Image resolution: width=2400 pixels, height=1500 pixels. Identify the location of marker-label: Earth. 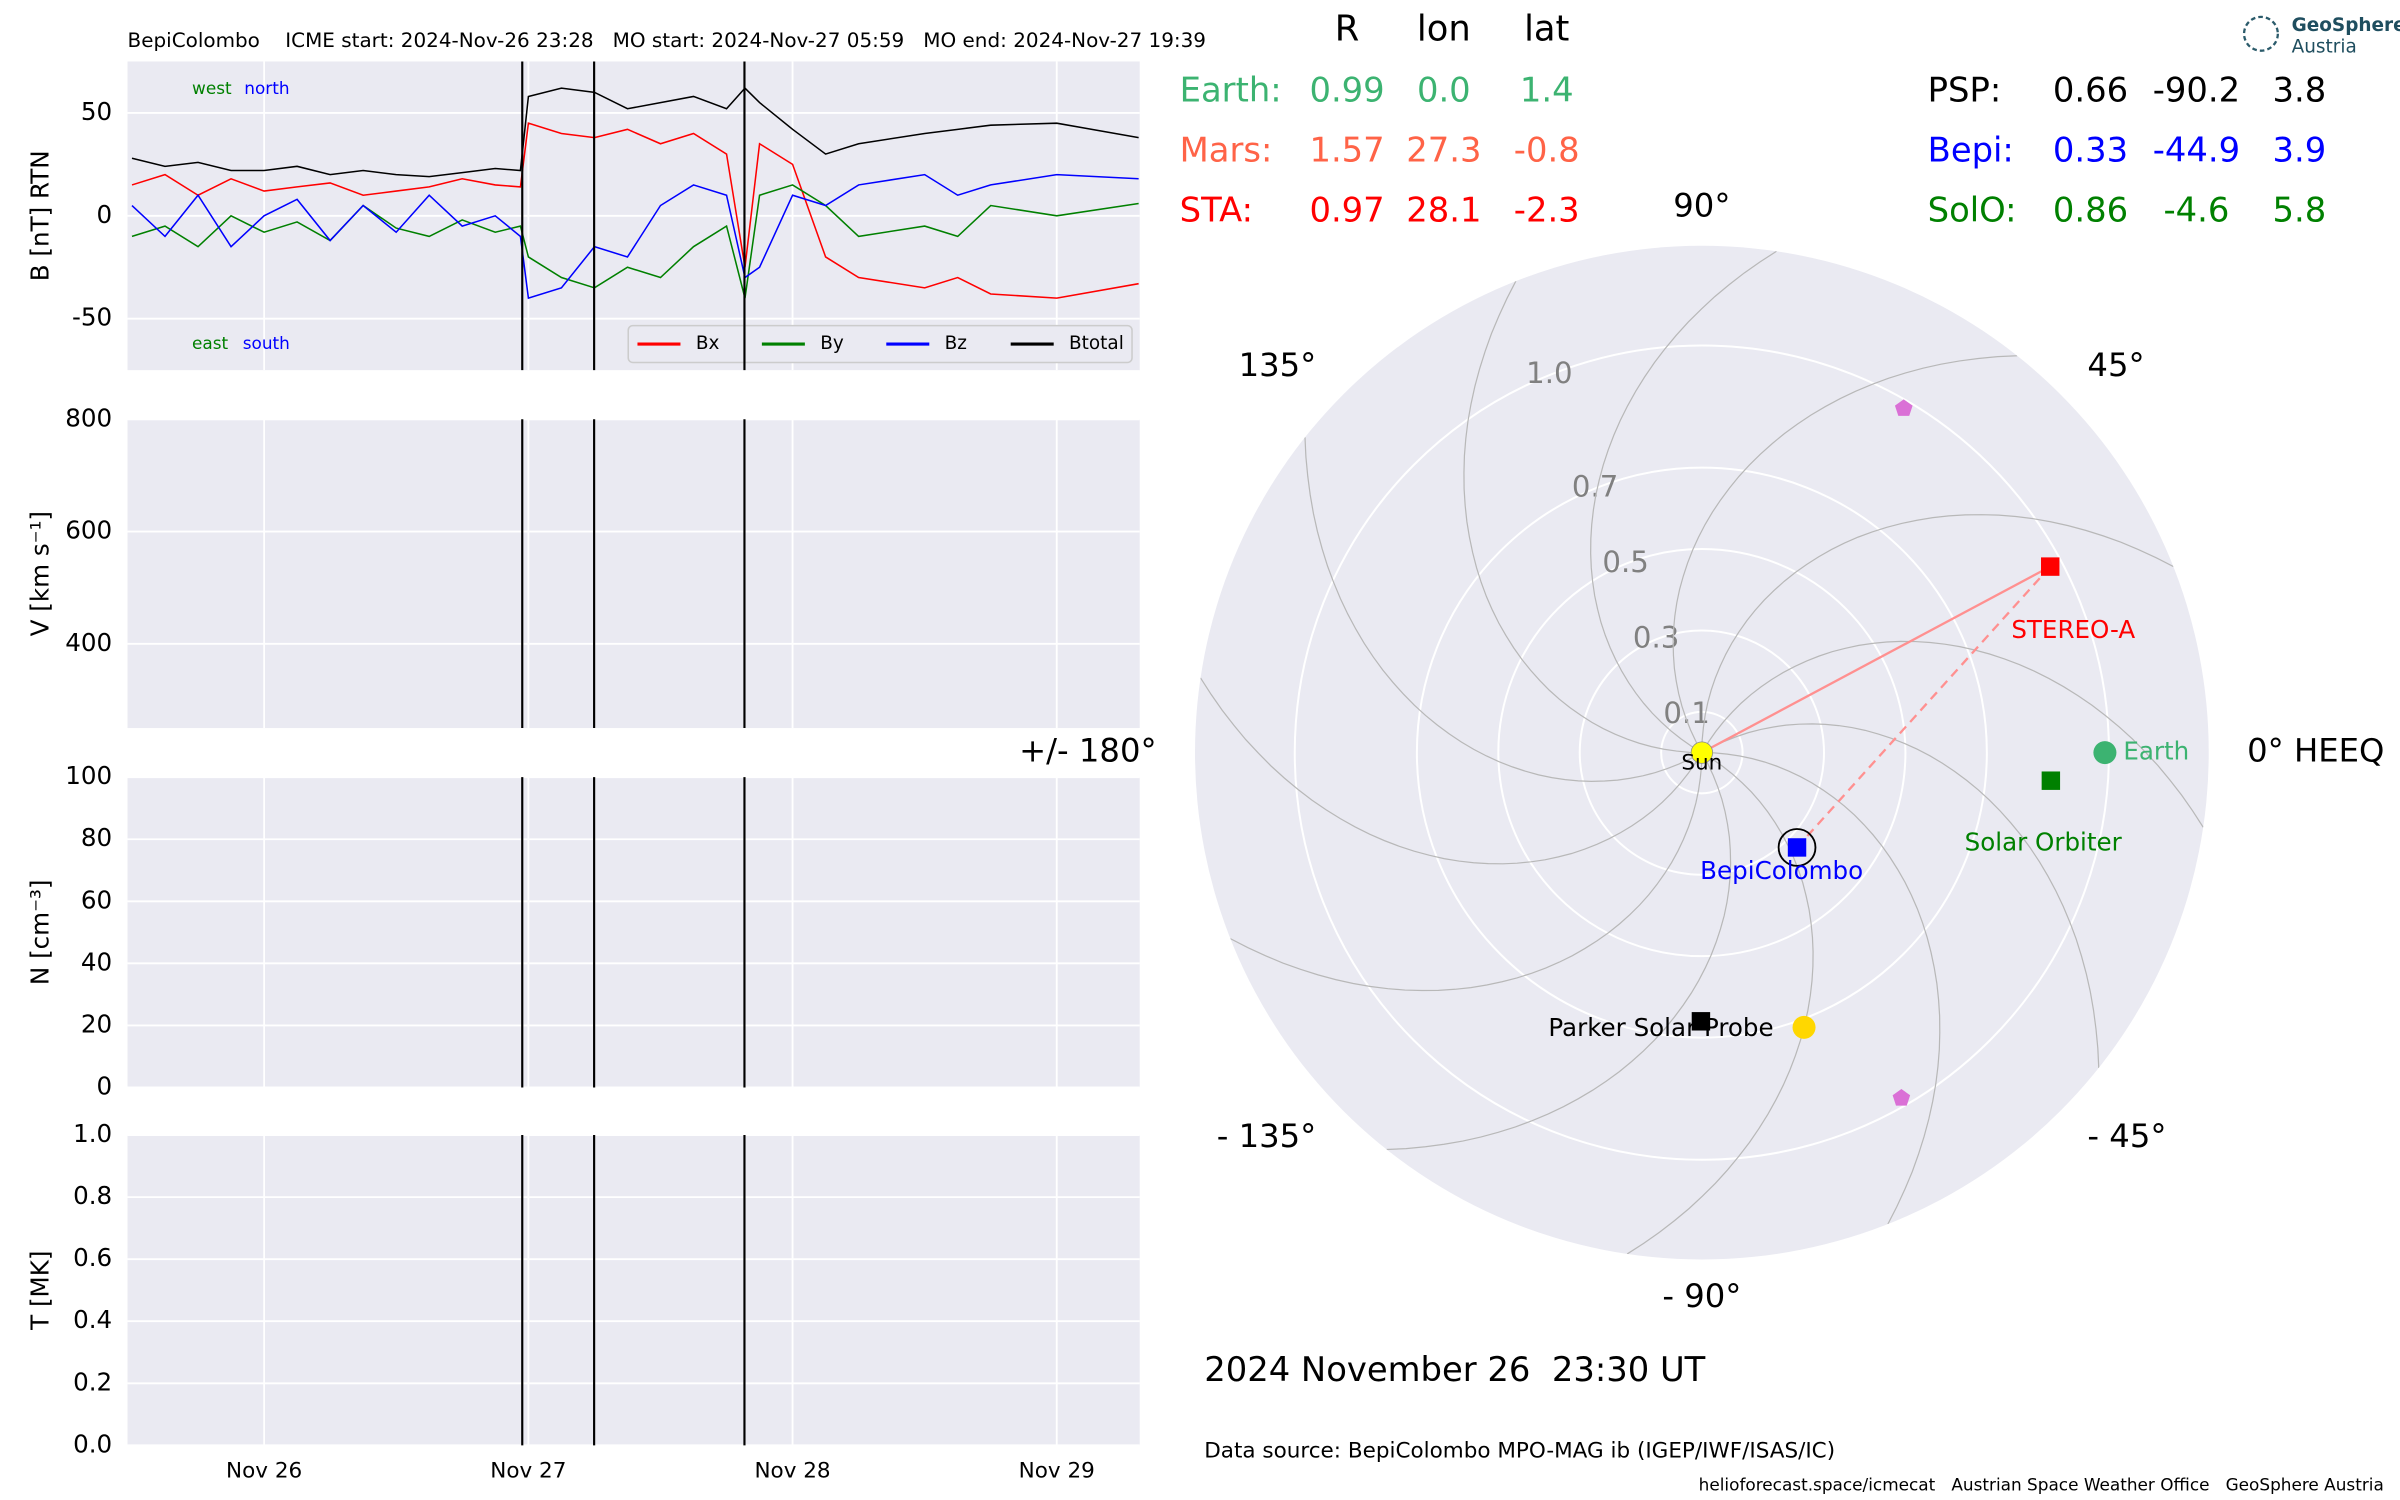
(2156, 751).